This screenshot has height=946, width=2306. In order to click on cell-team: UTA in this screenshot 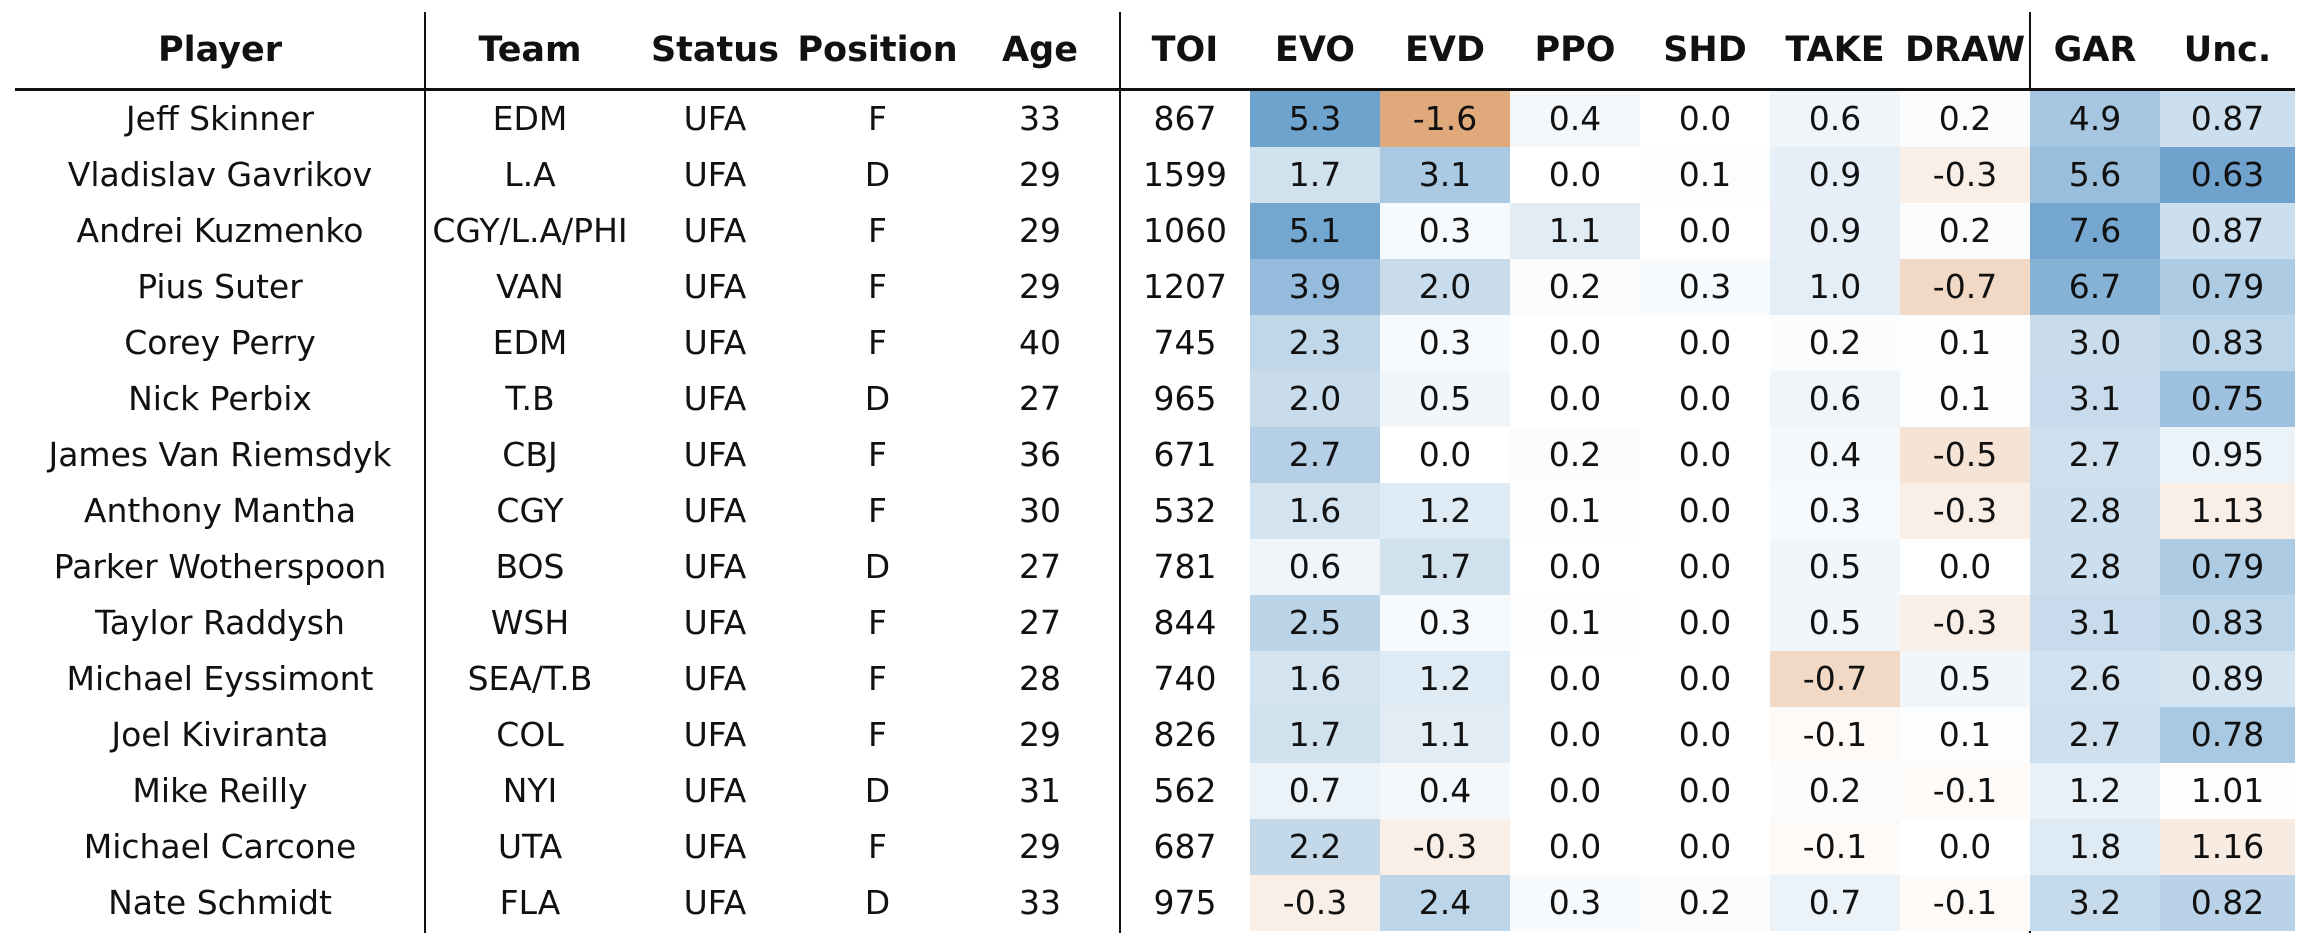, I will do `click(530, 846)`.